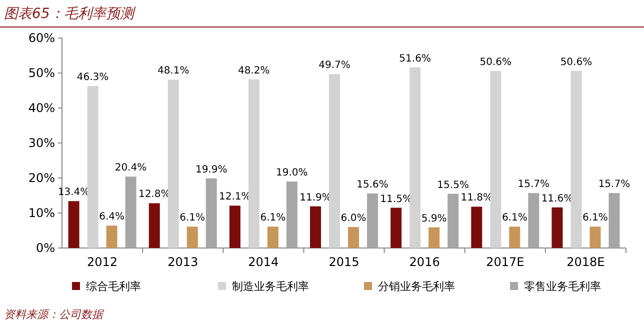 Image resolution: width=644 pixels, height=326 pixels. I want to click on data-label: 48.1%, so click(173, 71).